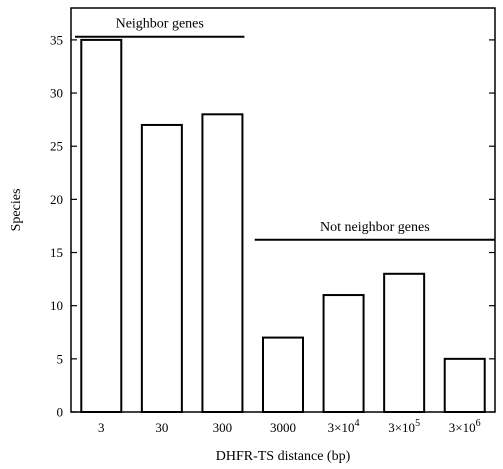 Image resolution: width=503 pixels, height=469 pixels. Describe the element at coordinates (56, 252) in the screenshot. I see `y-tick-label: 15` at that location.